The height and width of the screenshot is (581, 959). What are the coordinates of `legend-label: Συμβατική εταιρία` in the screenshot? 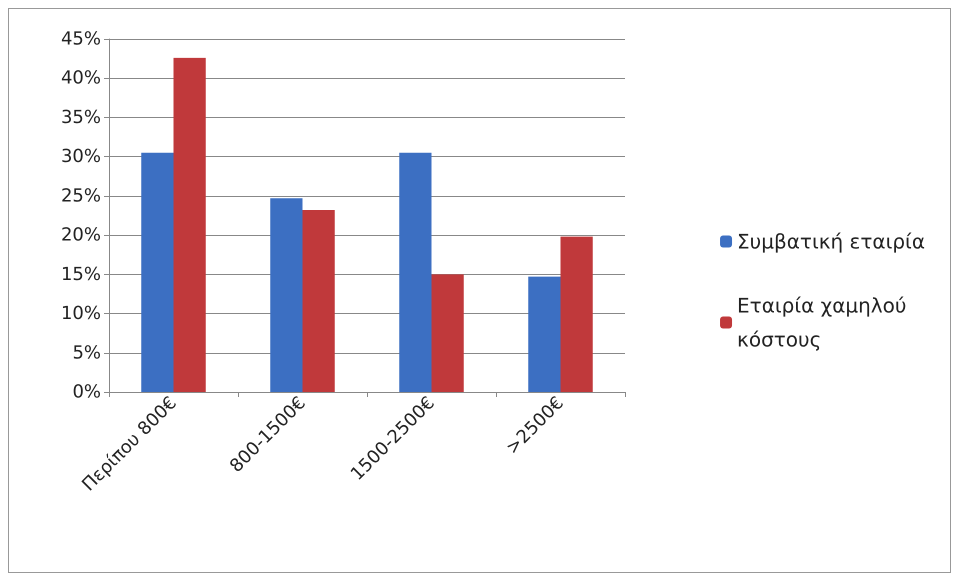 It's located at (831, 242).